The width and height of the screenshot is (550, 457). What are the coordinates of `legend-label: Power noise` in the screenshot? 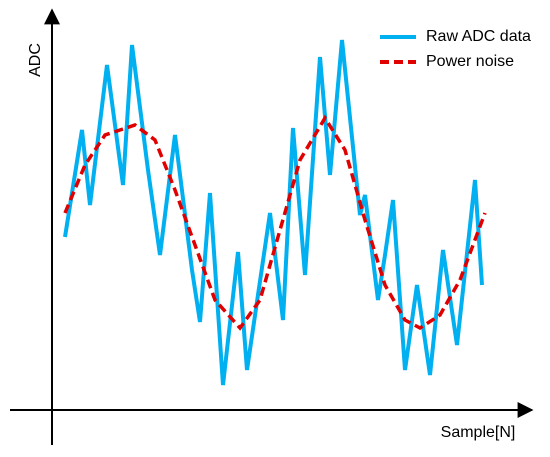 It's located at (470, 61).